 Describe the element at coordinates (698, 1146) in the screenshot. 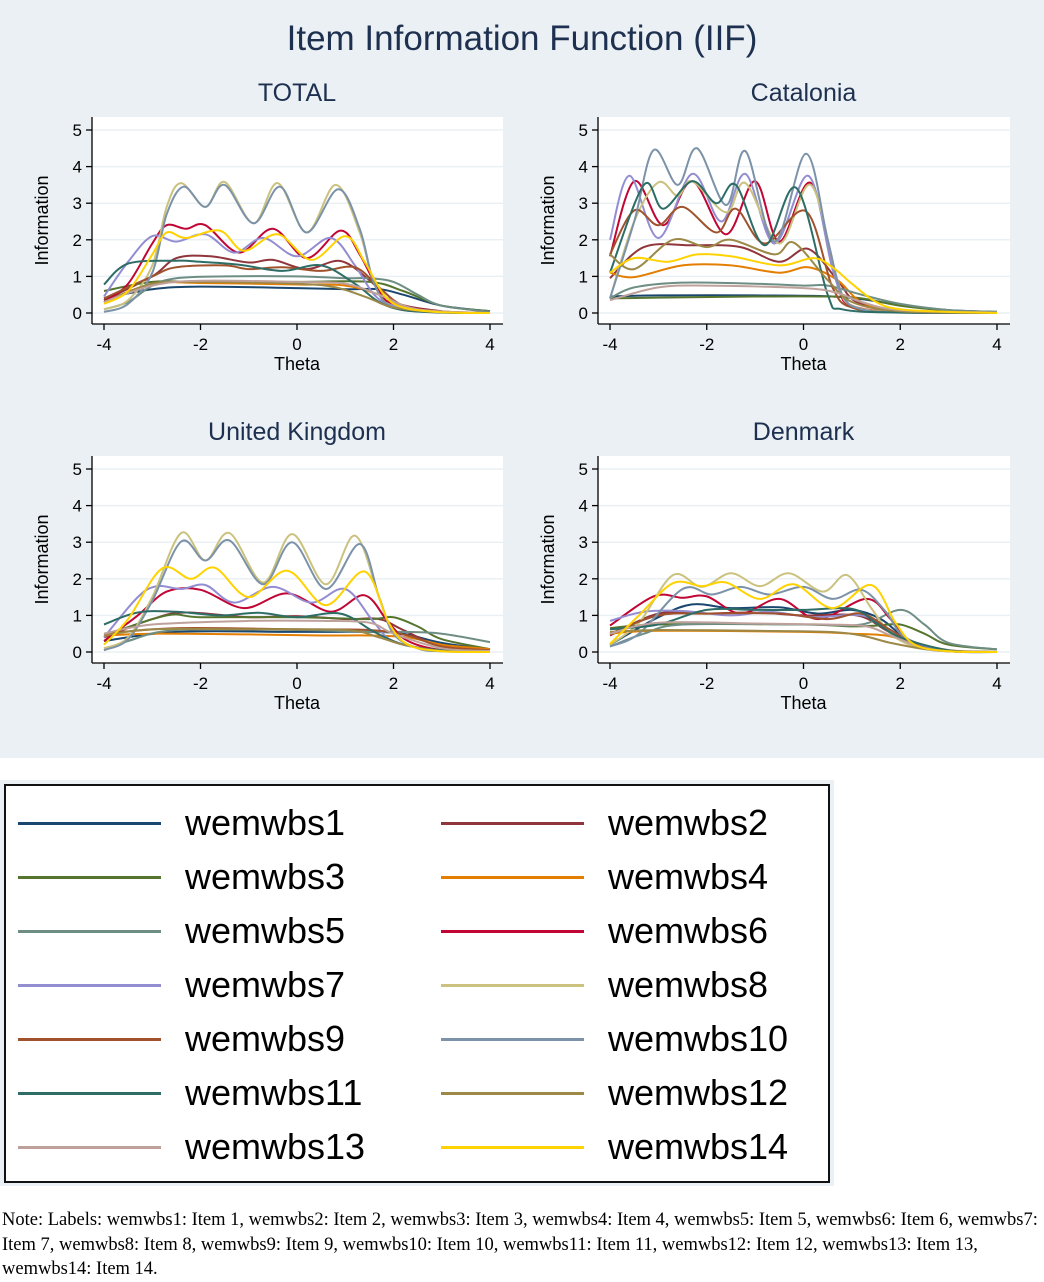

I see `legend-label: wemwbs14` at that location.